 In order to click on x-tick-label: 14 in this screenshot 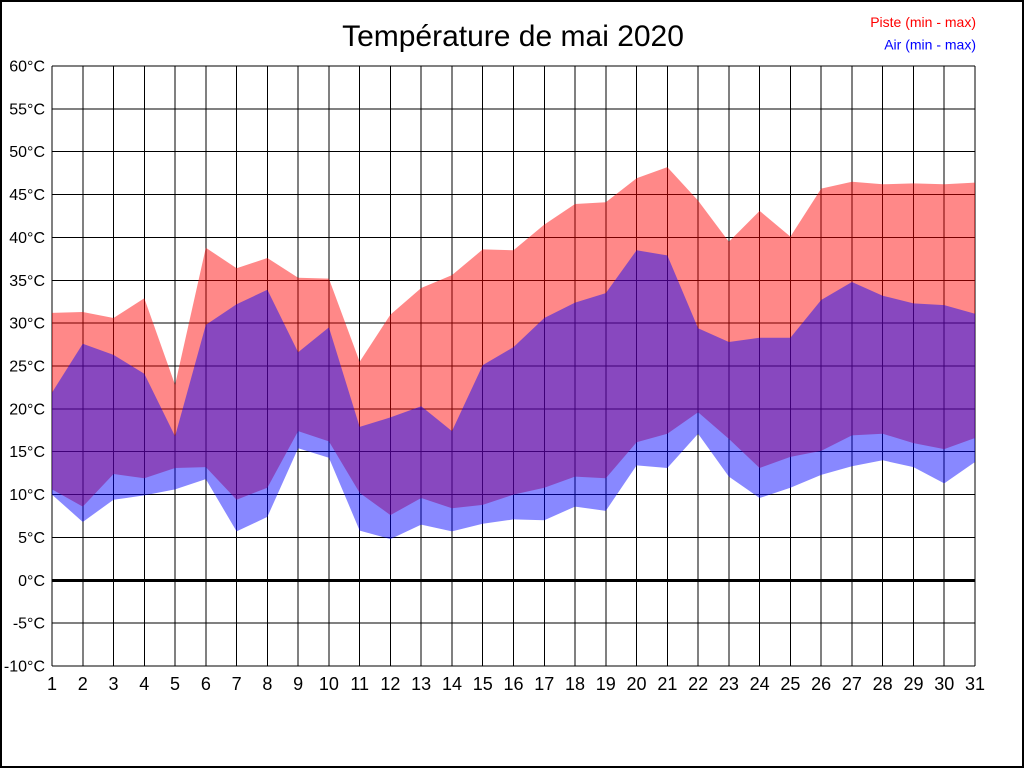, I will do `click(452, 684)`.